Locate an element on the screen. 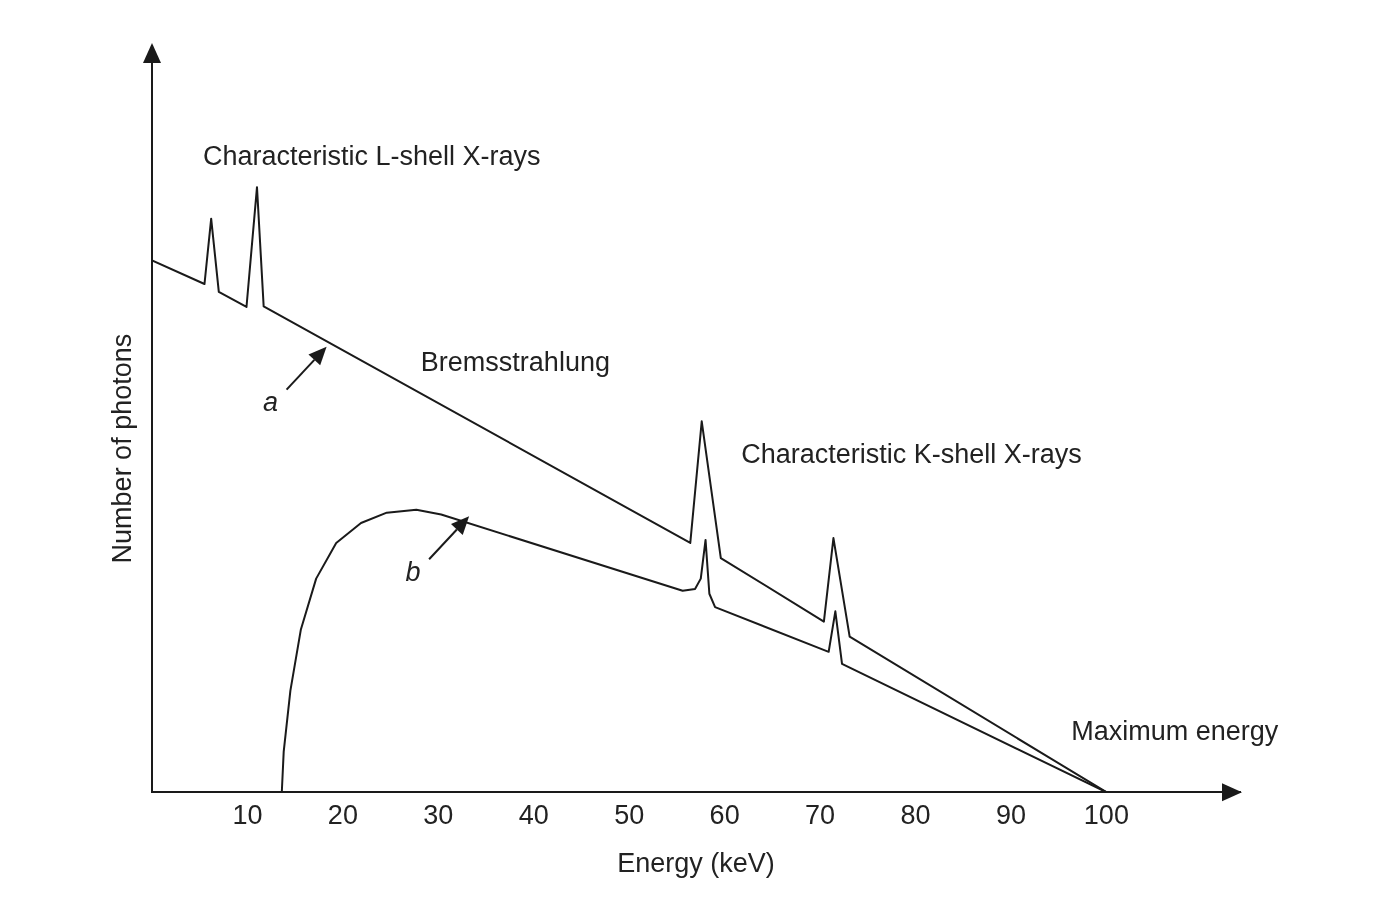 Image resolution: width=1392 pixels, height=903 pixels. y-axis-title: Number of photons is located at coordinates (122, 448).